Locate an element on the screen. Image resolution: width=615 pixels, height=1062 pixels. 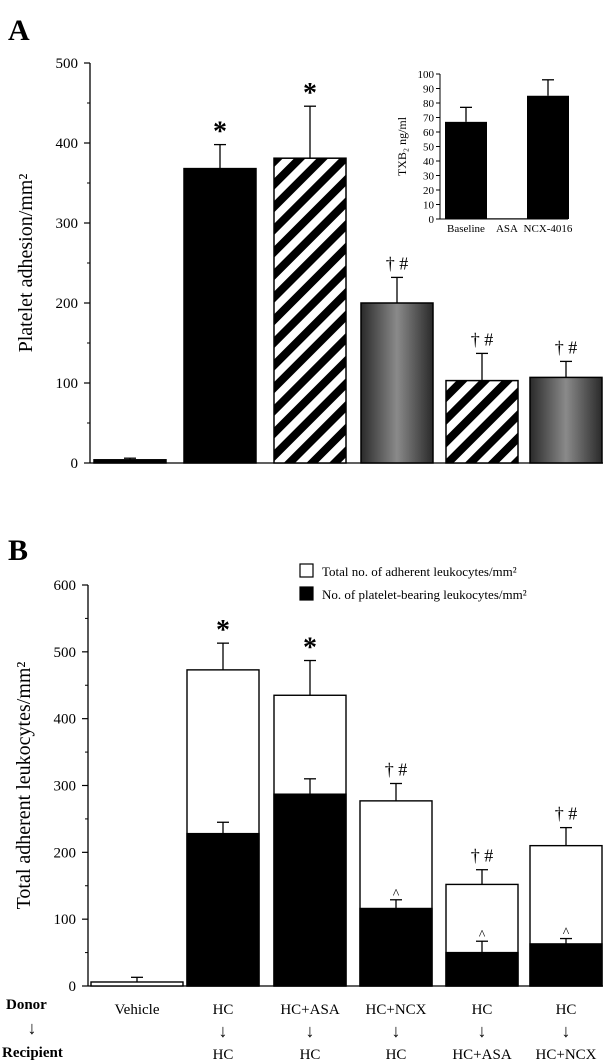
panel-a-y-label: Platelet adhesion/mm² is located at coordinates (26, 263).